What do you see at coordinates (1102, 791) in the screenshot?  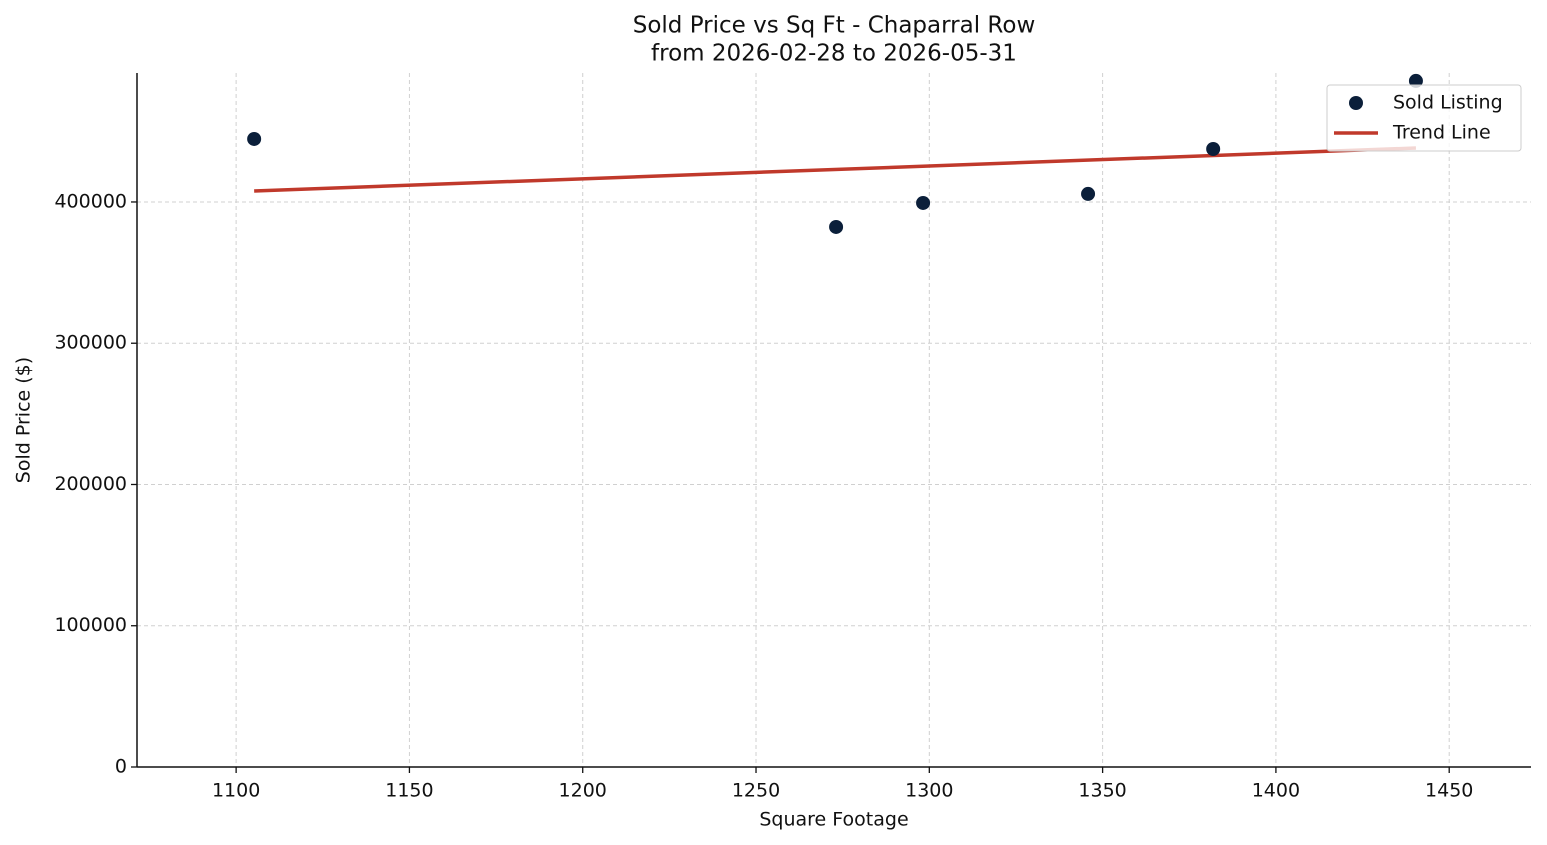 I see `x-tick-label: 1350` at bounding box center [1102, 791].